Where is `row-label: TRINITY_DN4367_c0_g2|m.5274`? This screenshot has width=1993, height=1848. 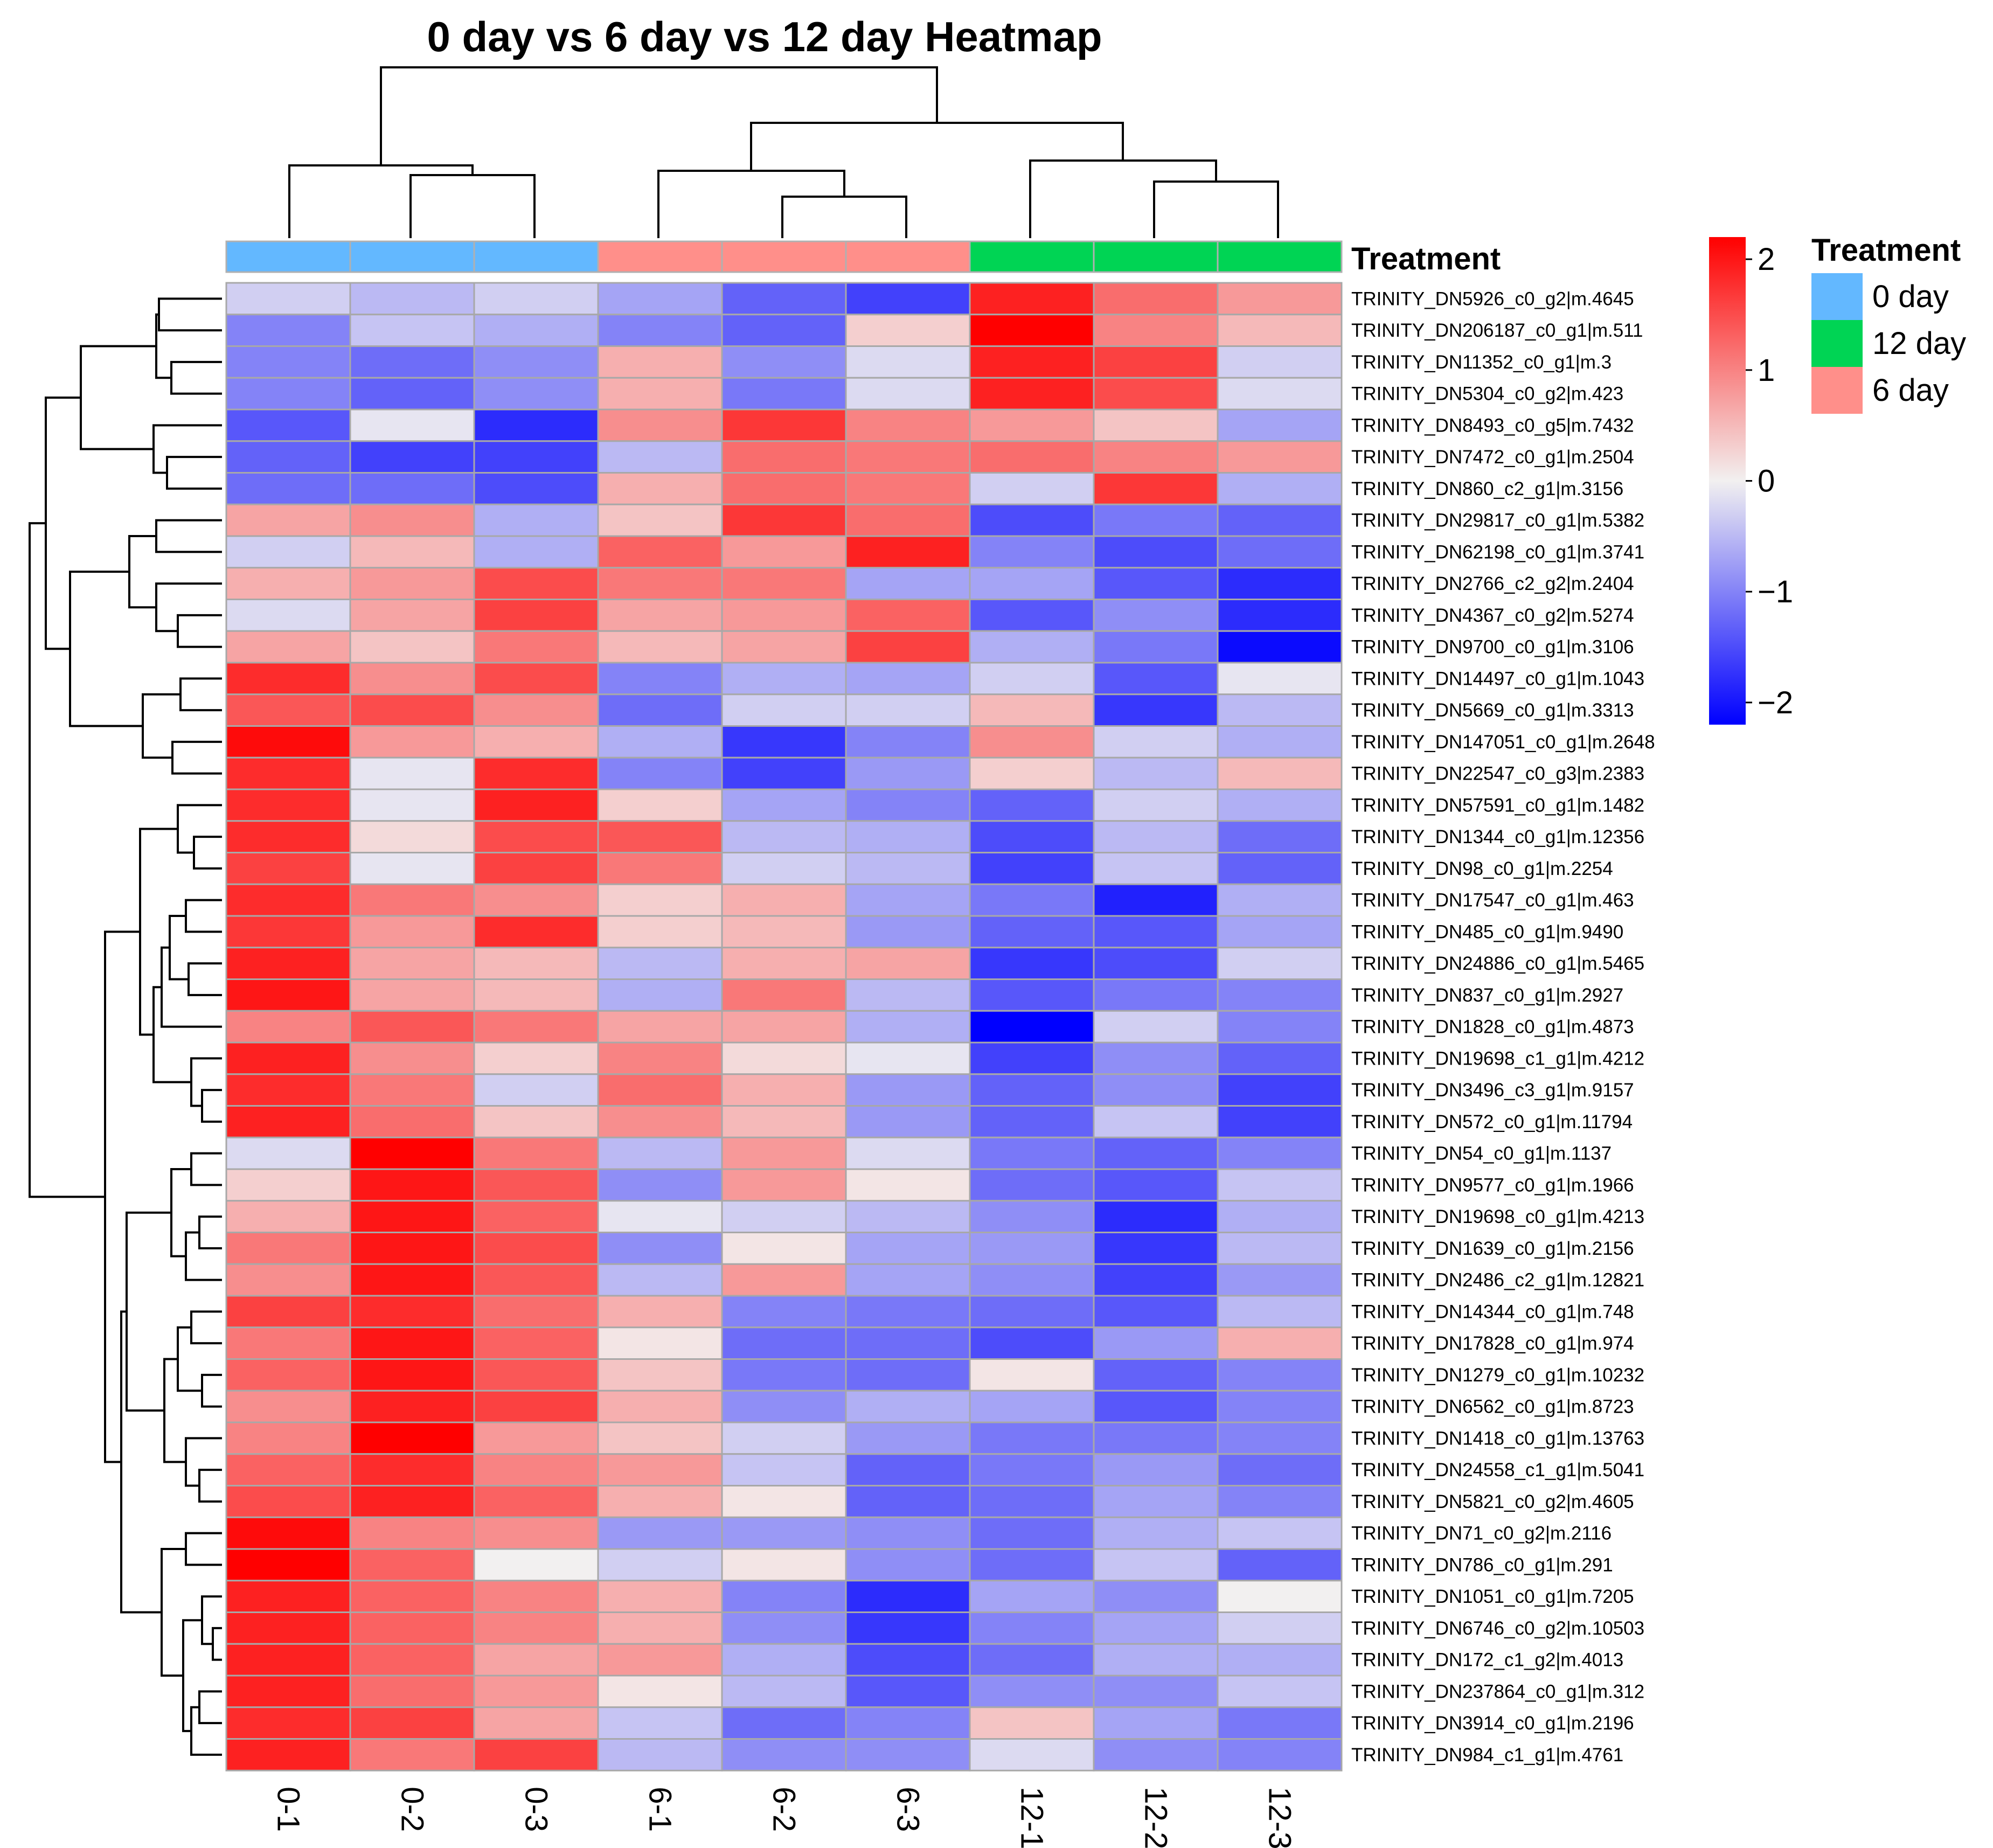
row-label: TRINITY_DN4367_c0_g2|m.5274 is located at coordinates (1492, 615).